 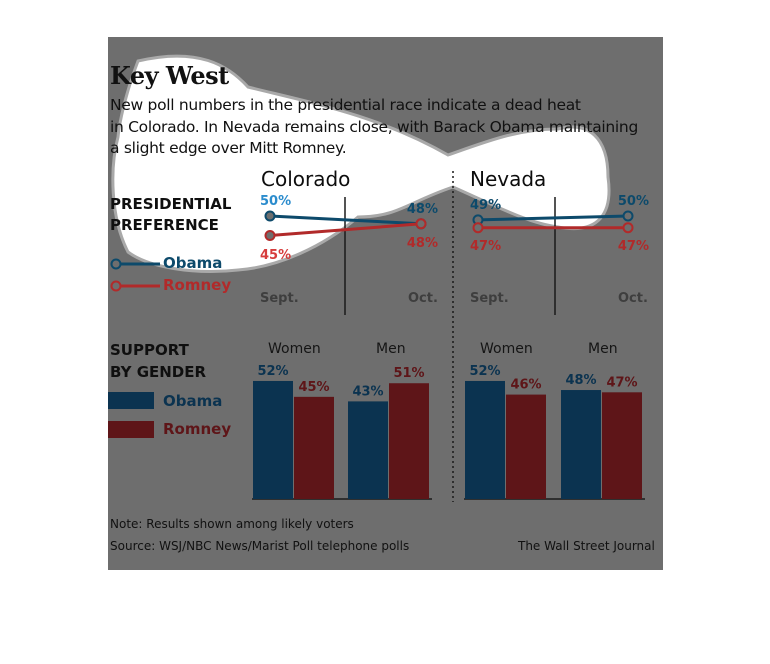 What do you see at coordinates (422, 243) in the screenshot?
I see `colorado-romney-label-oct: 48%` at bounding box center [422, 243].